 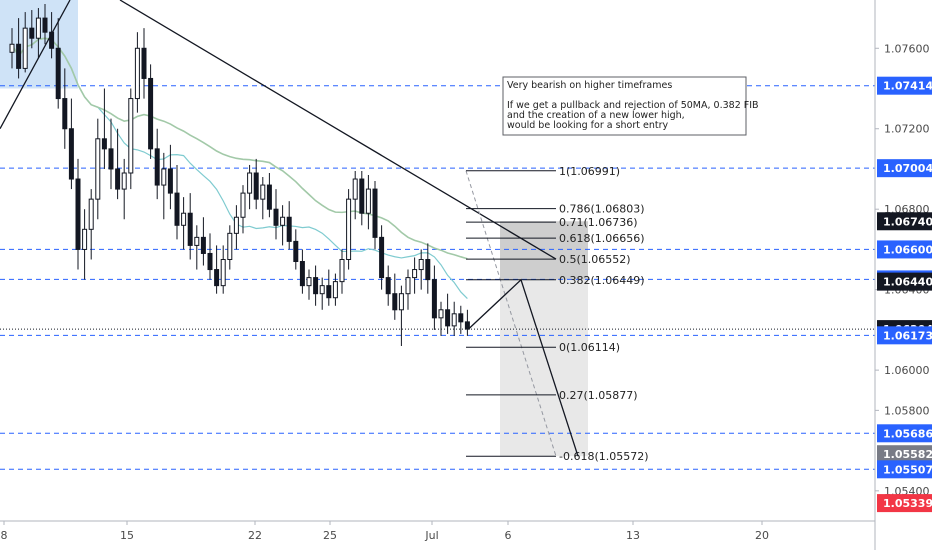 I want to click on price-tag-label: 1.07004, so click(x=907, y=168).